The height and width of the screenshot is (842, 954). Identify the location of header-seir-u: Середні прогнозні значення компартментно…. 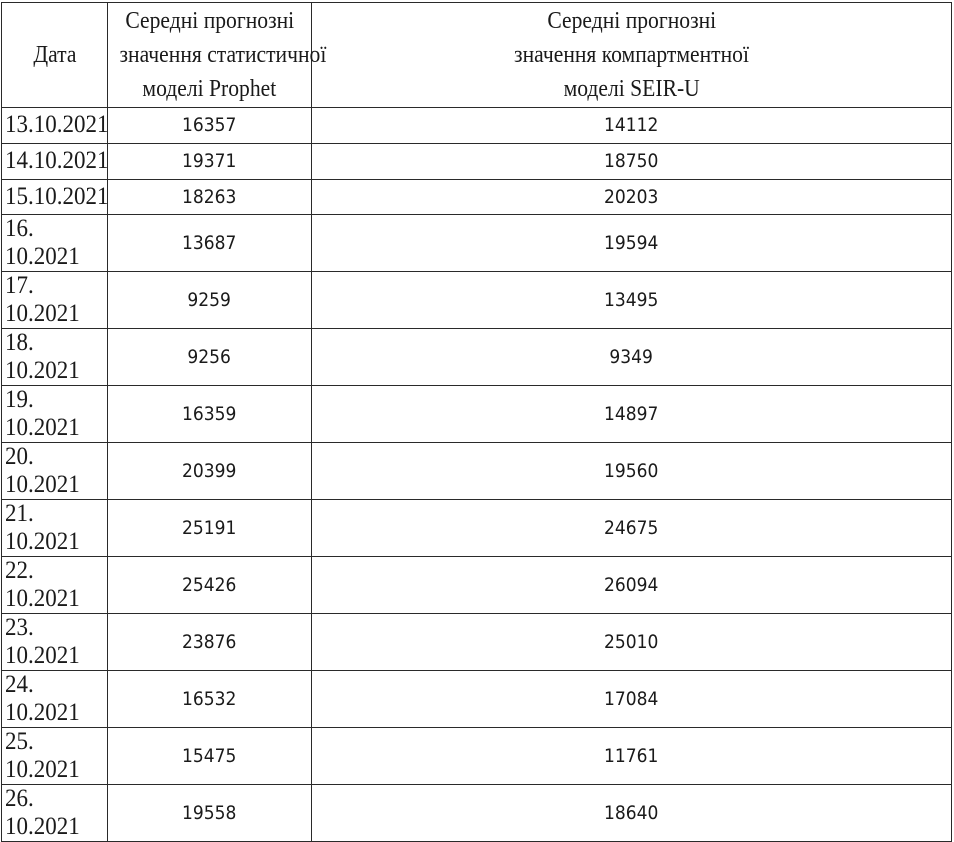
(631, 55).